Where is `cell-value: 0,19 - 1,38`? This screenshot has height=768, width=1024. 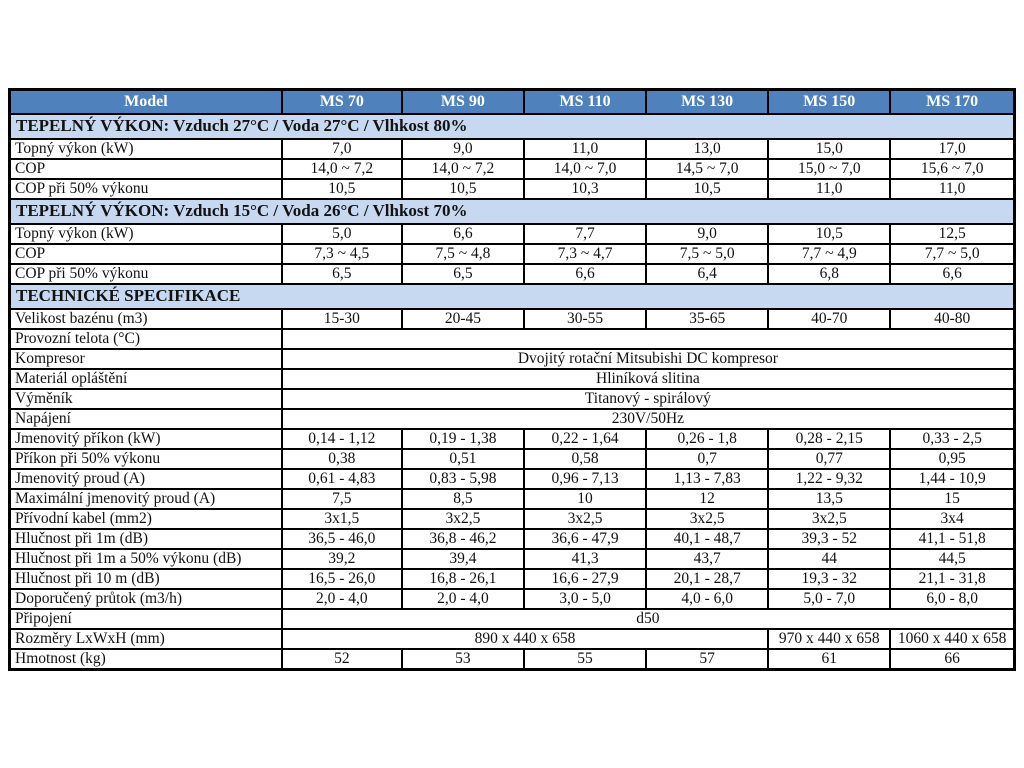
cell-value: 0,19 - 1,38 is located at coordinates (462, 438).